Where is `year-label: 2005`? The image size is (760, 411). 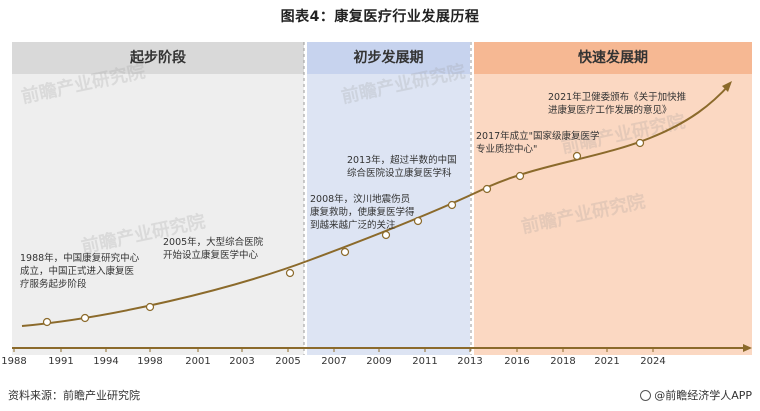
year-label: 2005 is located at coordinates (287, 361).